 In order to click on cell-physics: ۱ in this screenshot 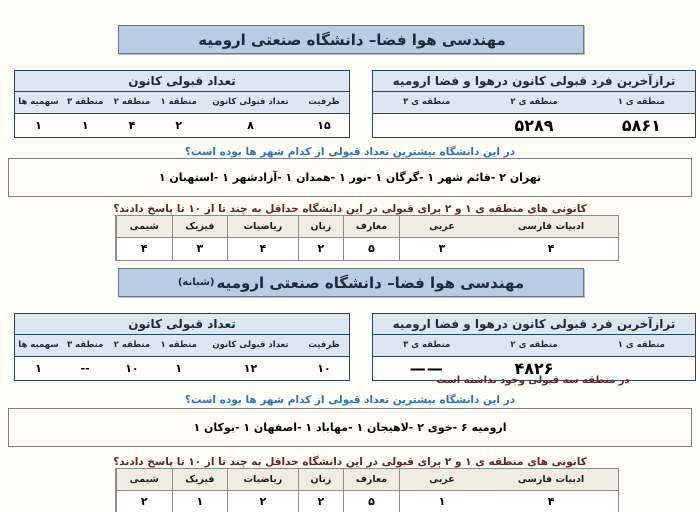, I will do `click(199, 501)`.